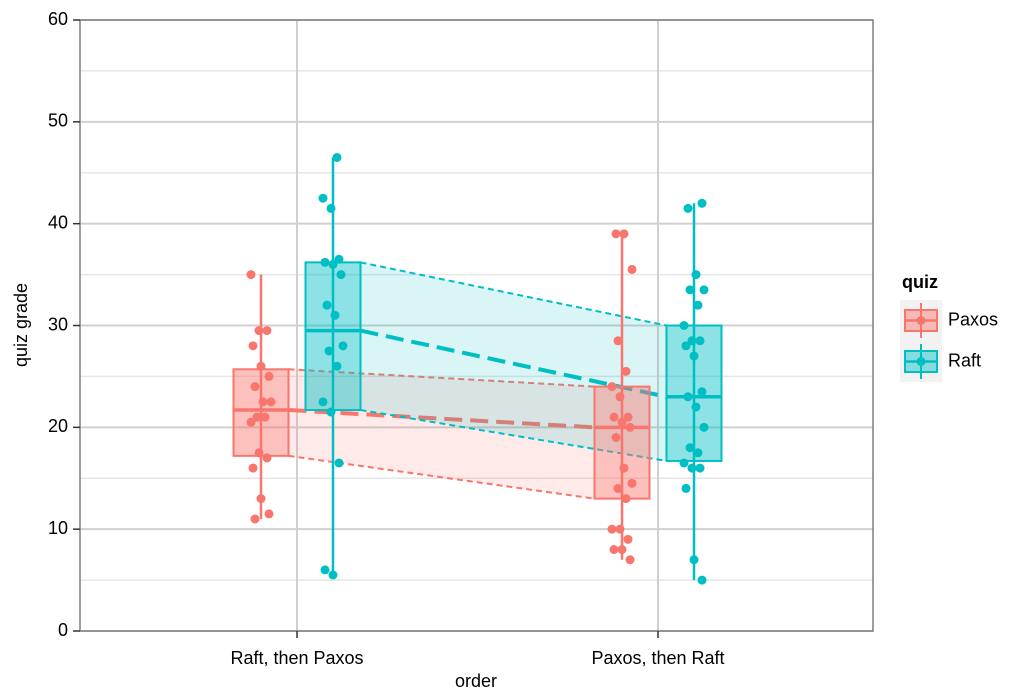 The width and height of the screenshot is (1028, 698). I want to click on x-axis-label: order, so click(476, 681).